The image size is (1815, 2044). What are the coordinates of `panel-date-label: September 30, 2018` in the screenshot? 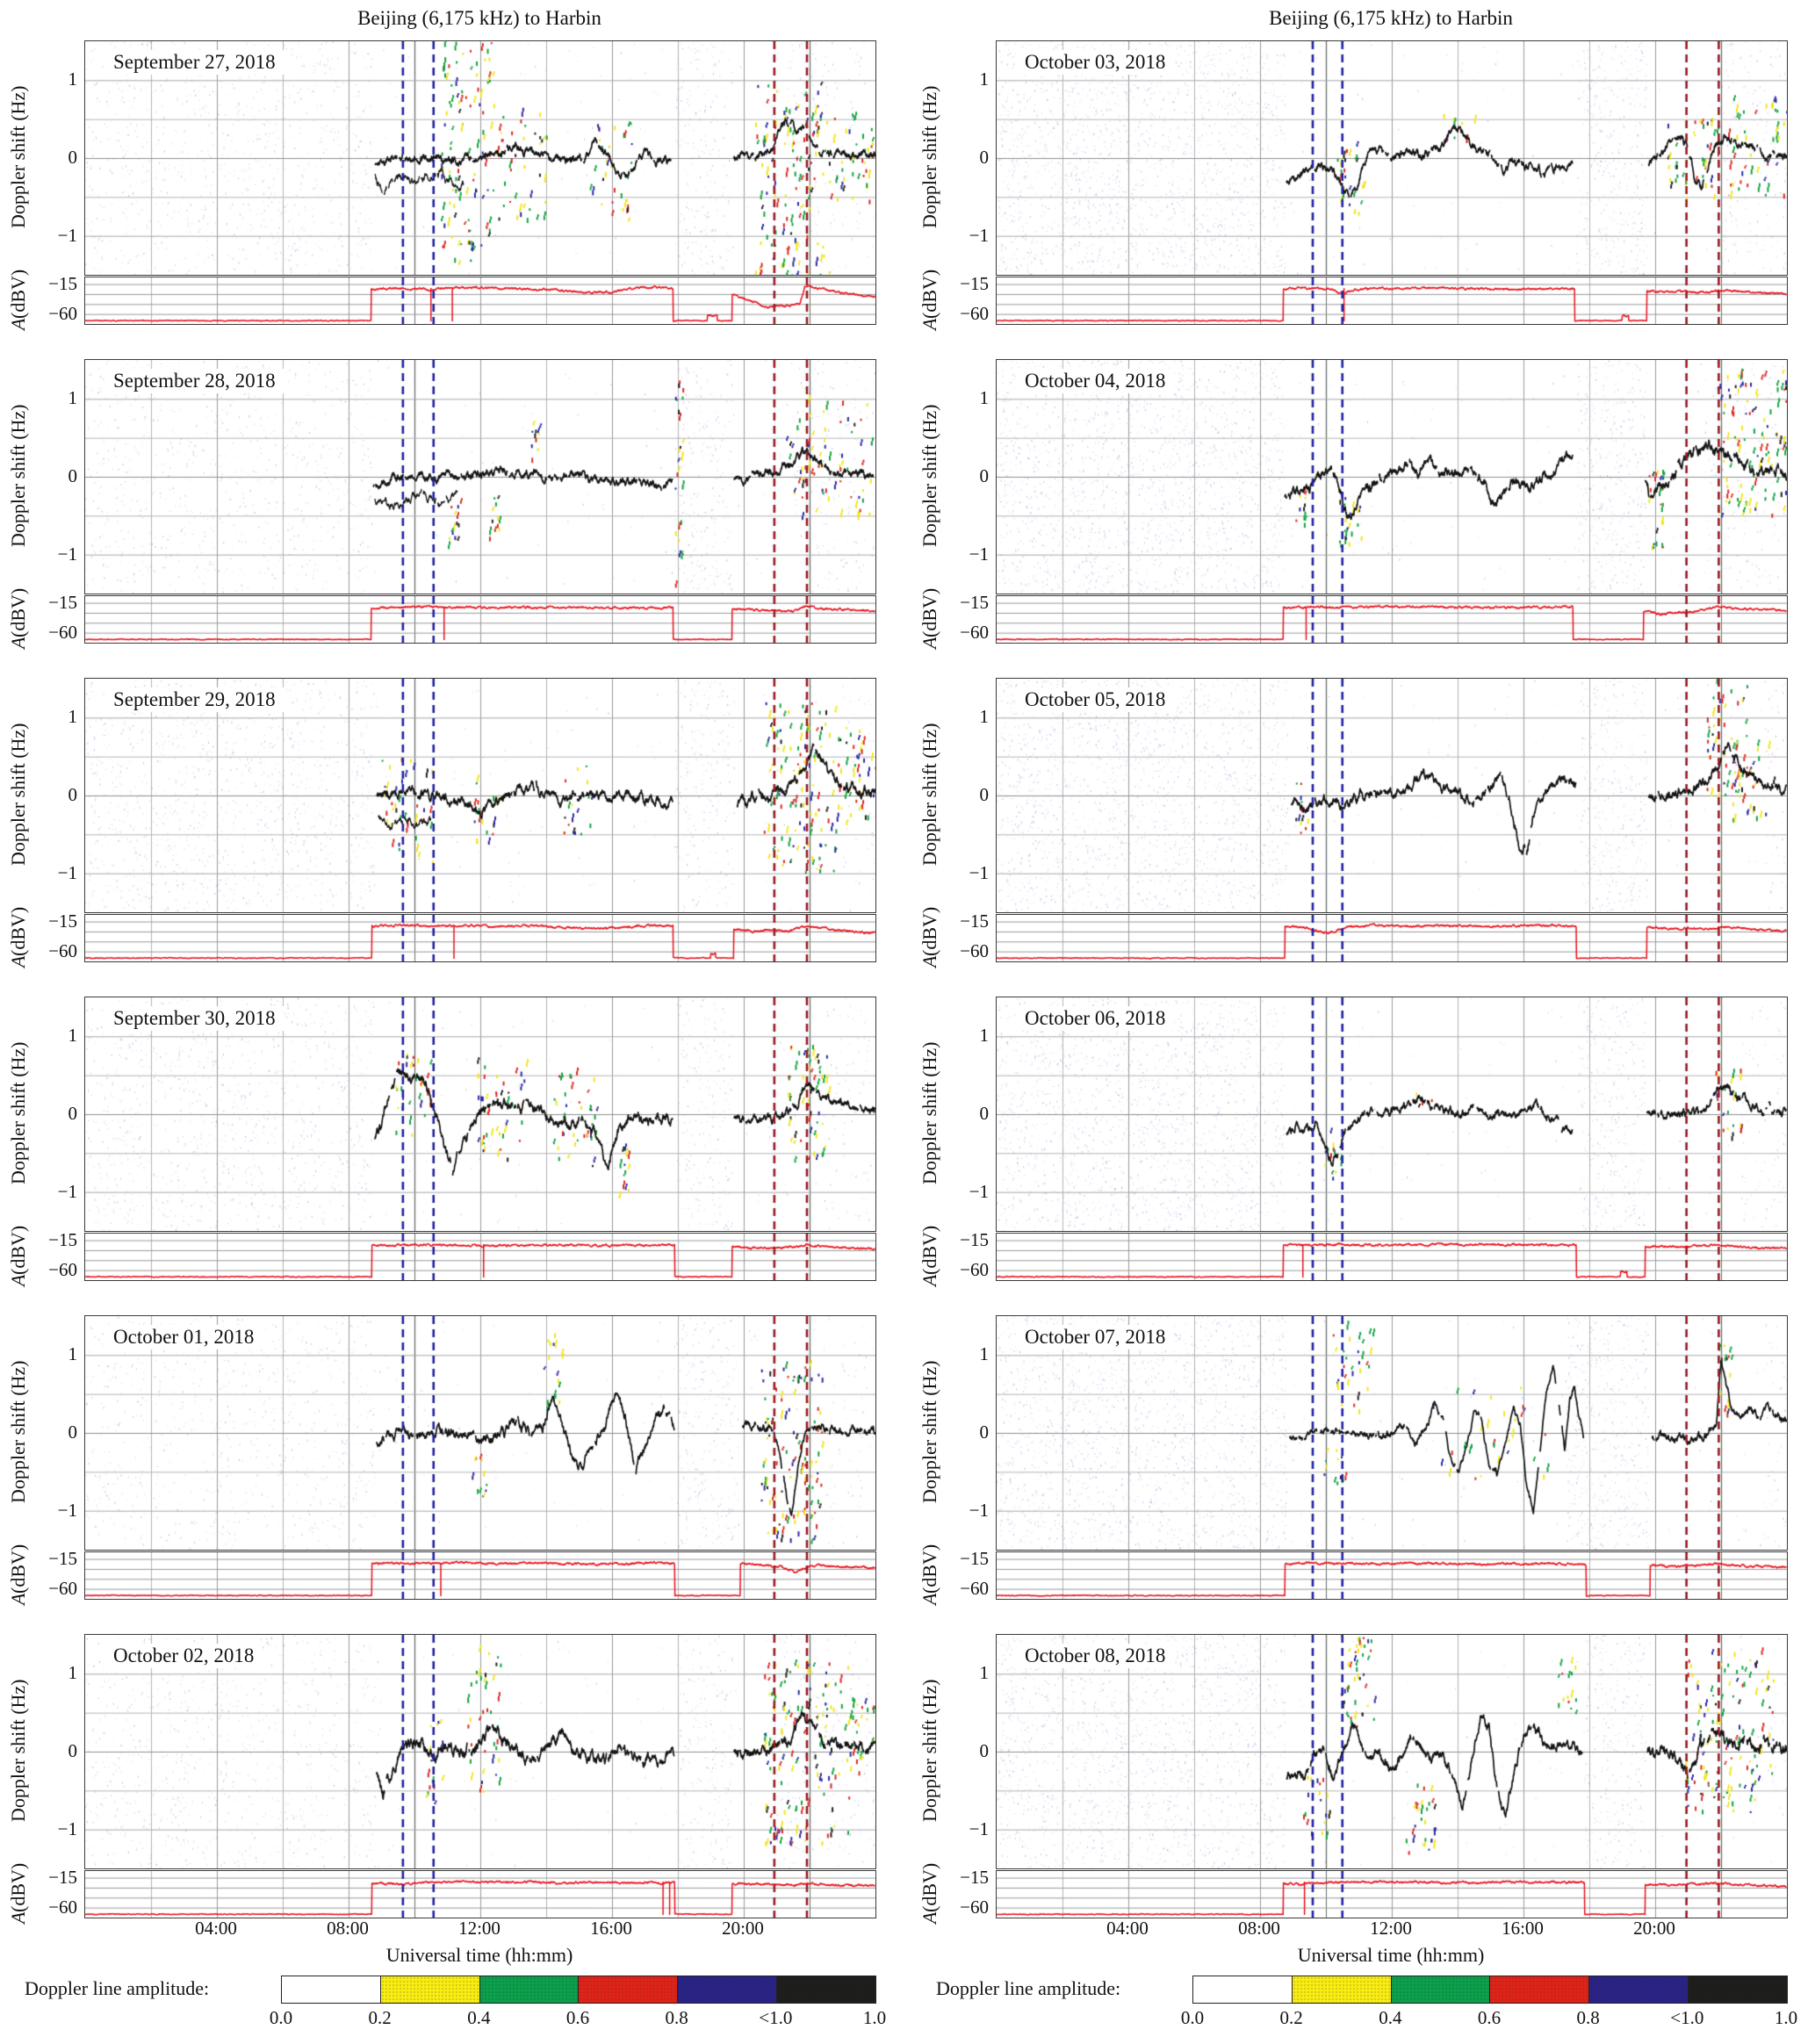 It's located at (194, 1018).